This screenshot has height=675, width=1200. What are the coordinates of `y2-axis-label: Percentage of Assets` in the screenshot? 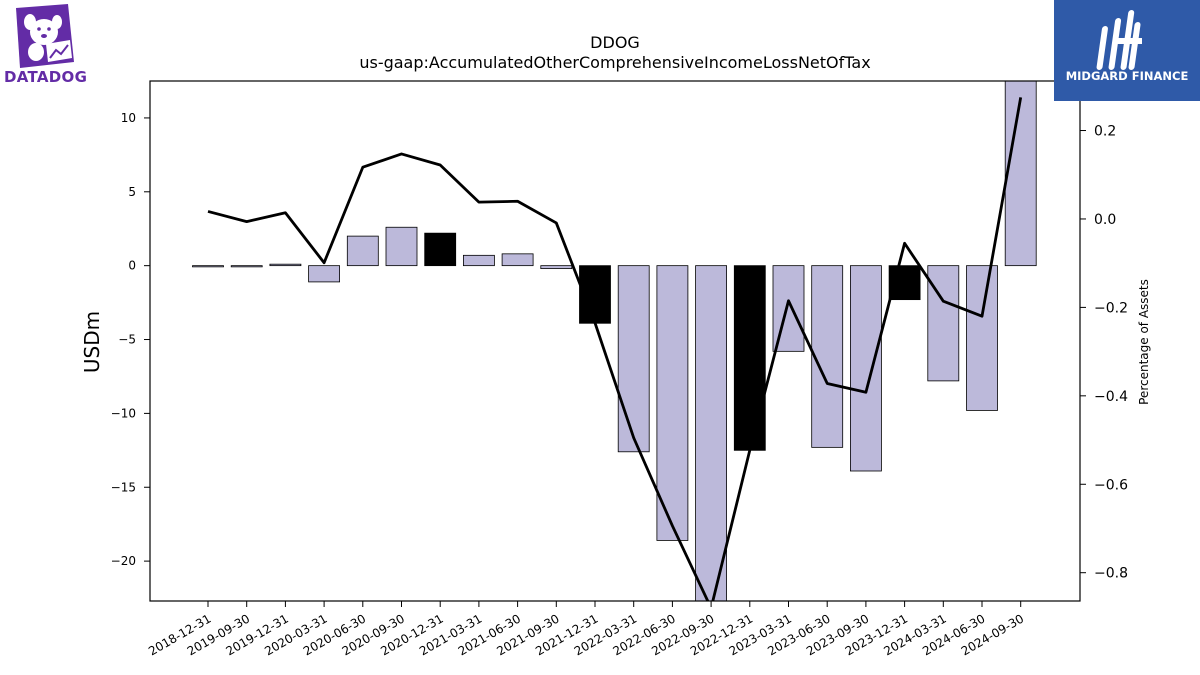 It's located at (1144, 342).